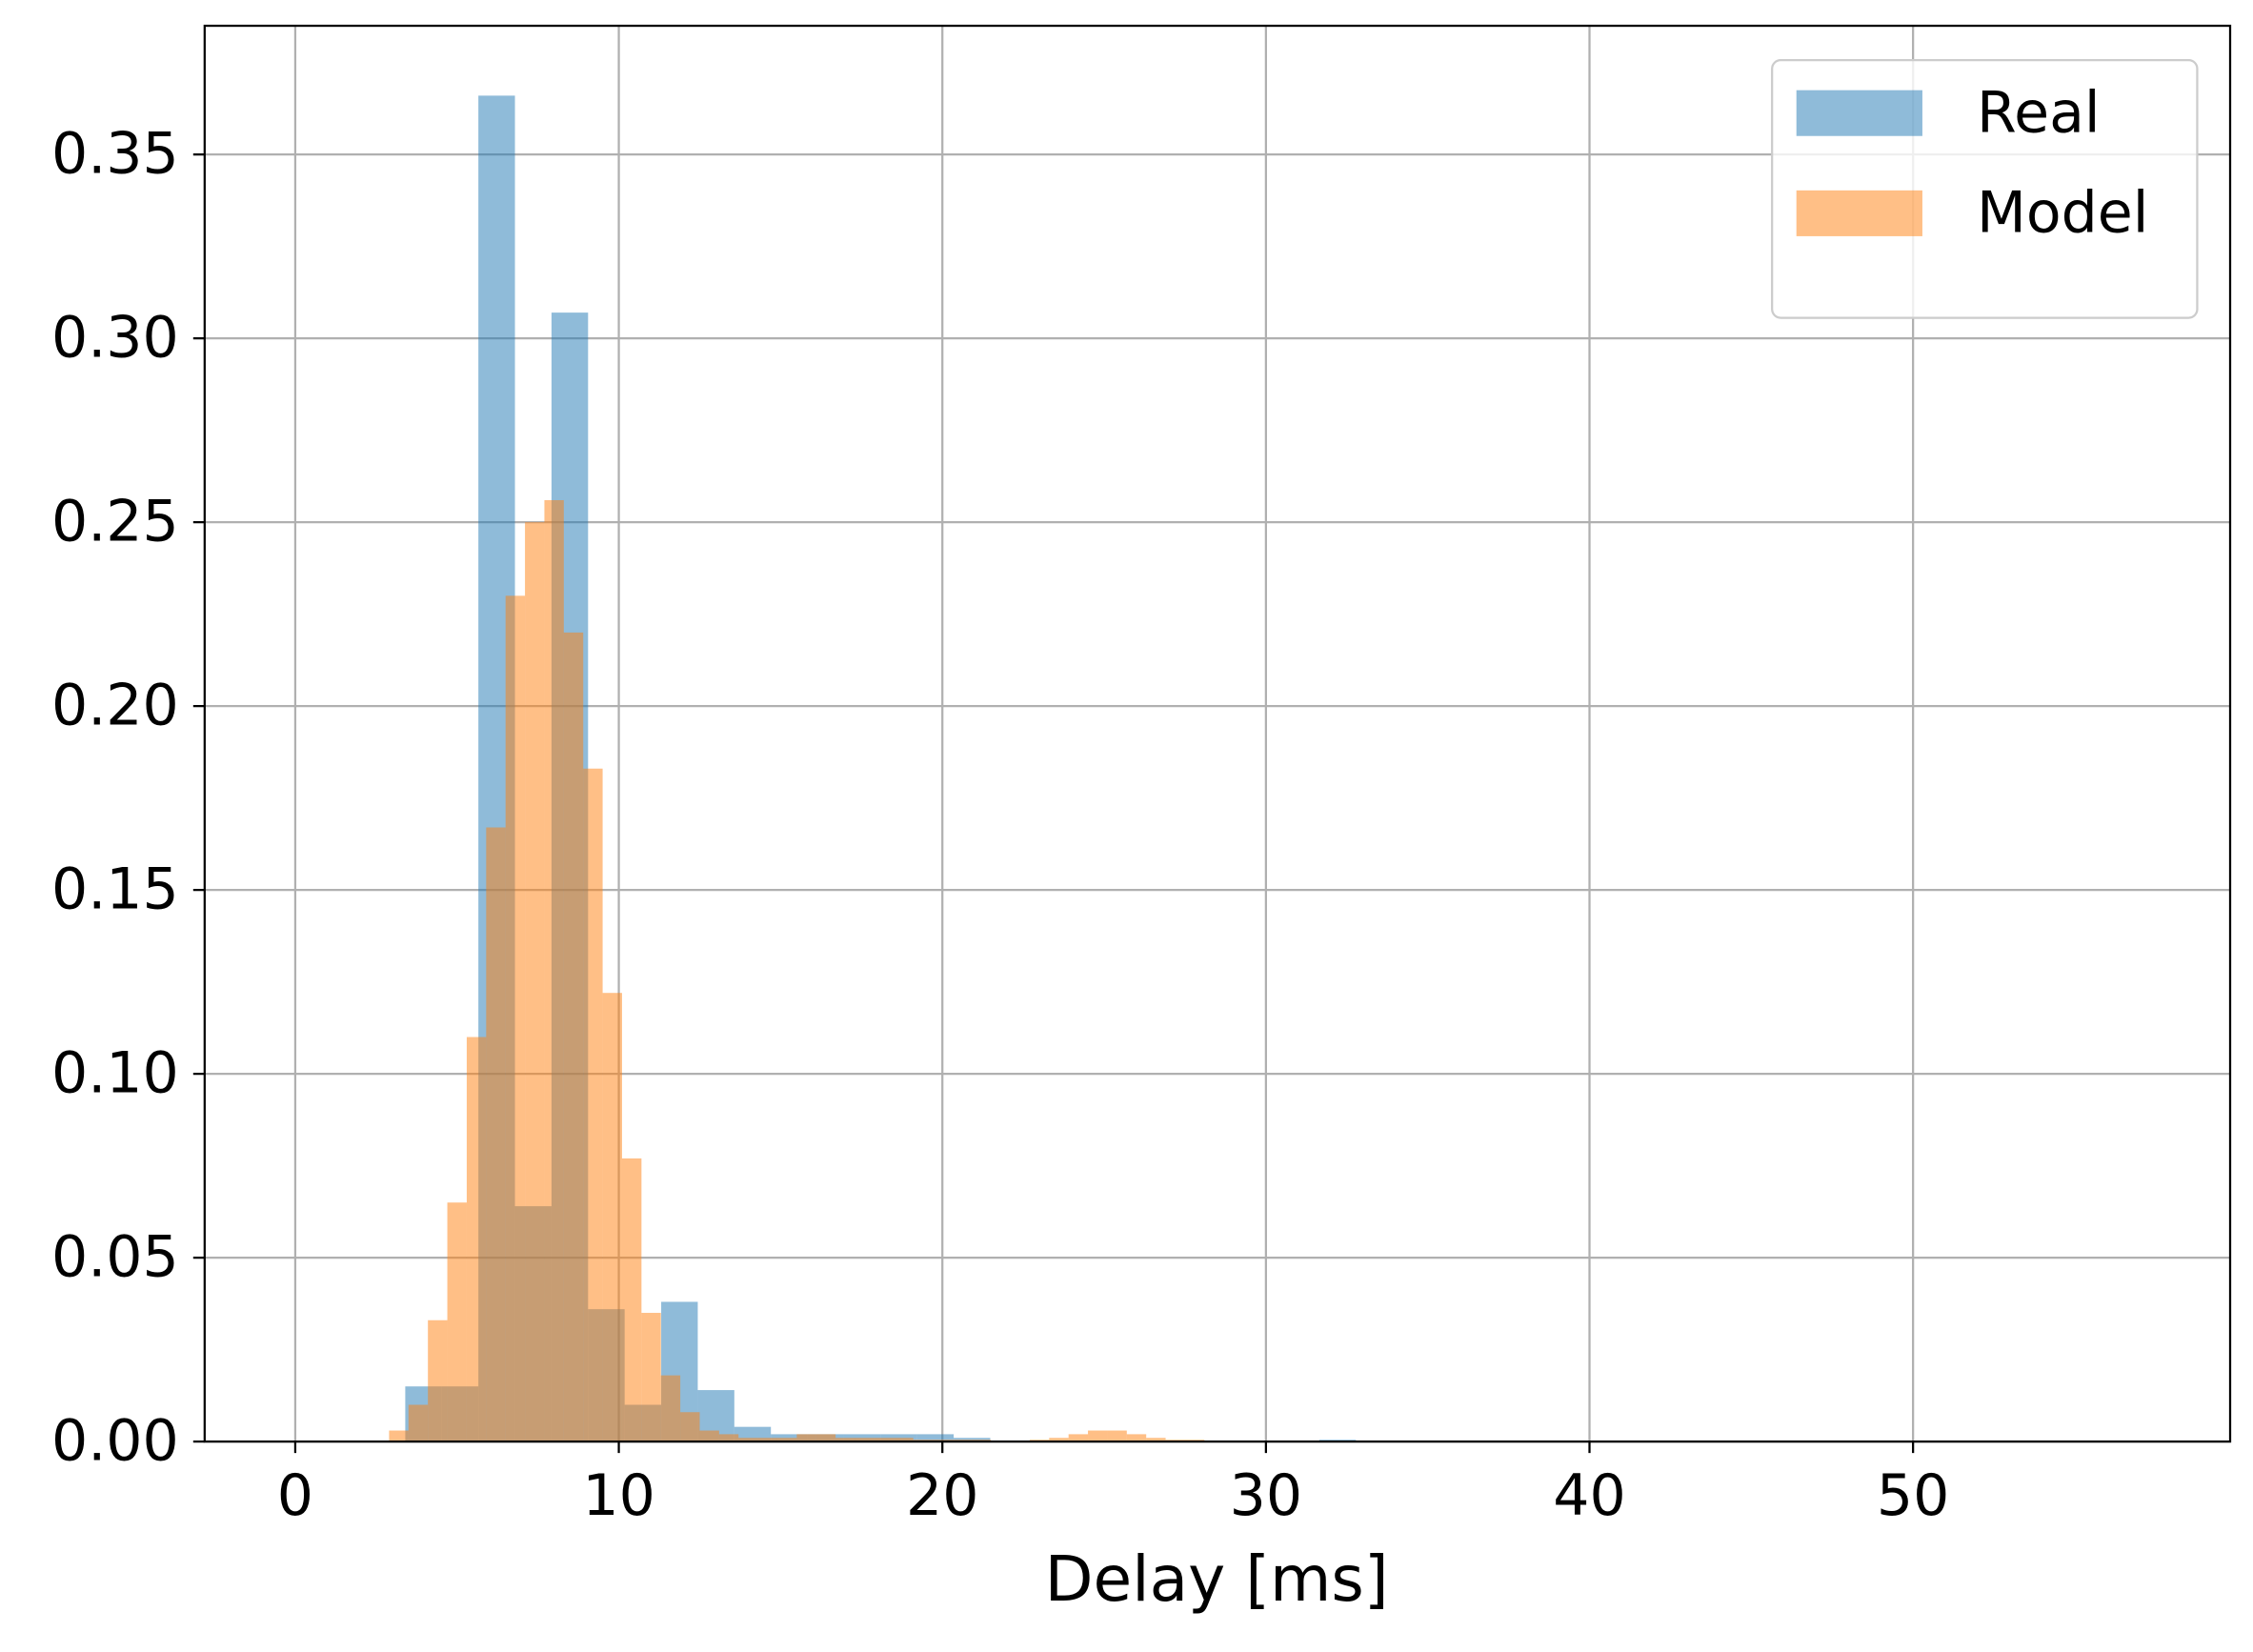 The height and width of the screenshot is (1652, 2253). Describe the element at coordinates (115, 1073) in the screenshot. I see `y-tick-label: 0.10` at that location.